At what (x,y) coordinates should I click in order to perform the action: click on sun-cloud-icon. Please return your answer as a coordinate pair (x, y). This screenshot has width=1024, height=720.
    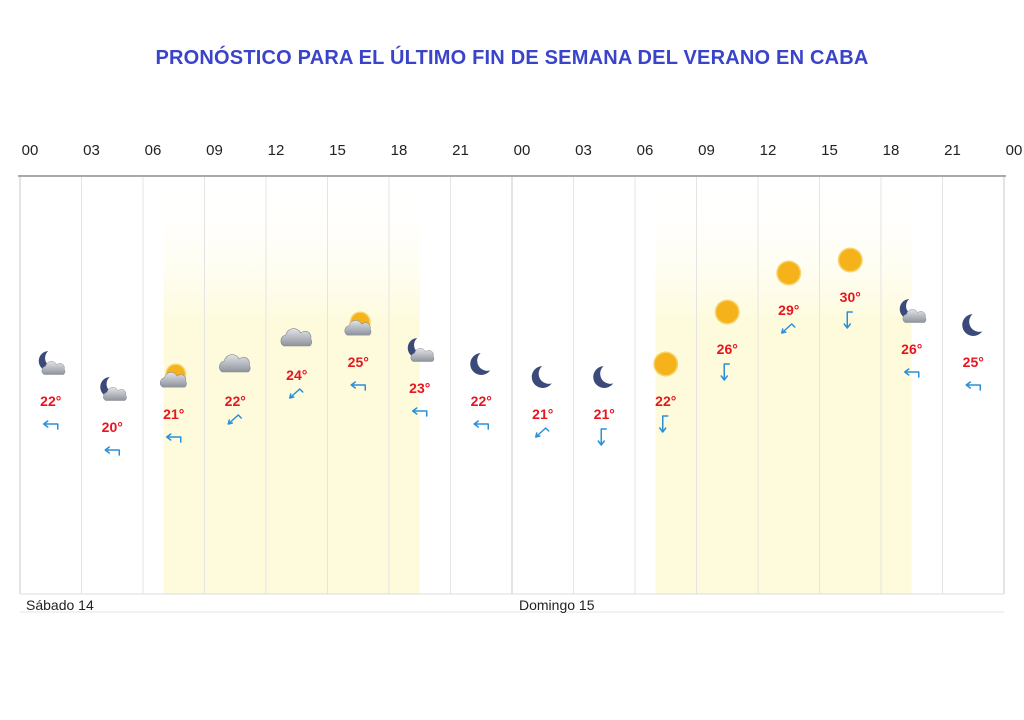
    Looking at the image, I should click on (358, 323).